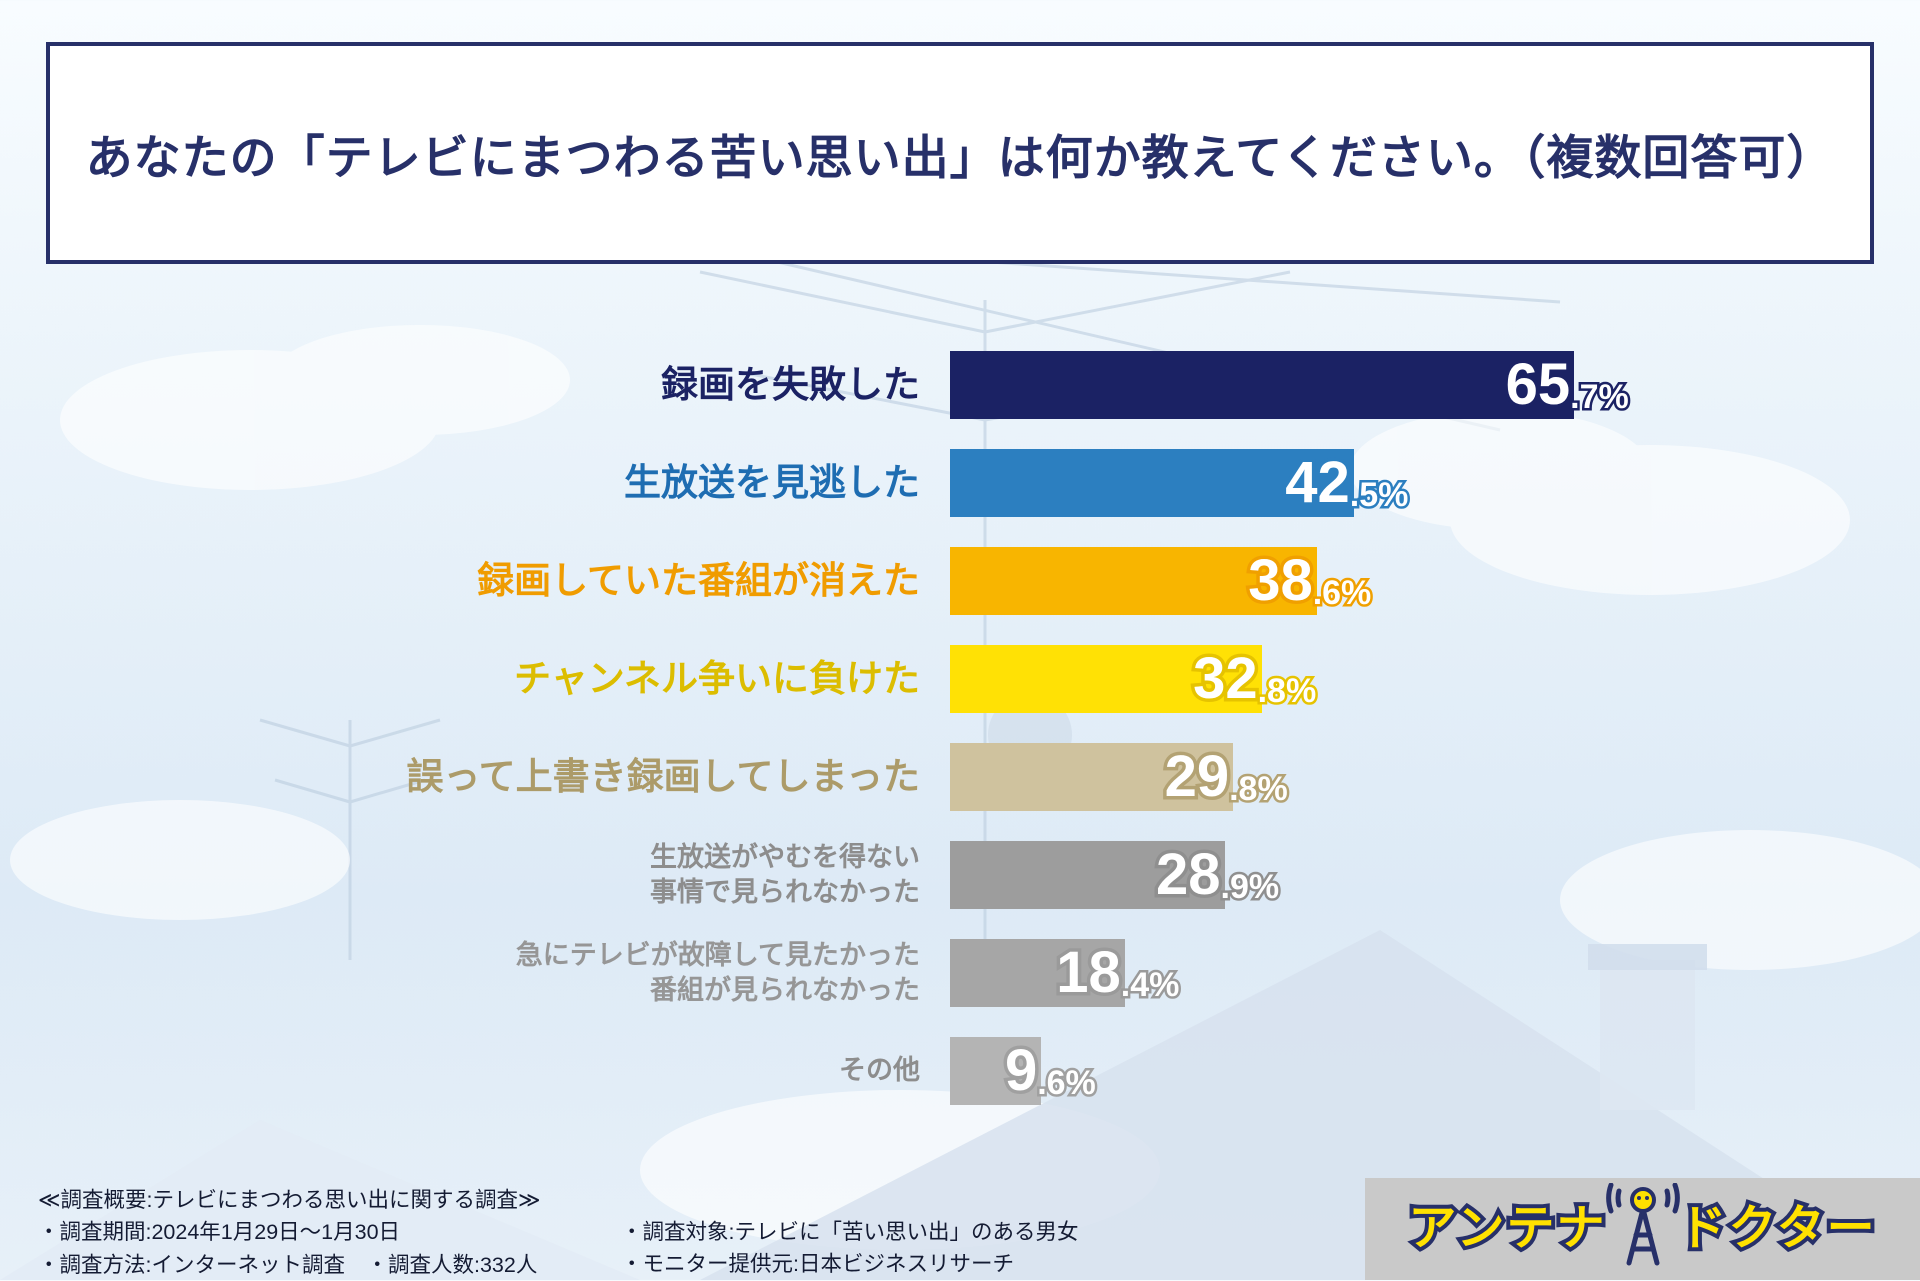 Image resolution: width=1920 pixels, height=1281 pixels. I want to click on bar-value-decimal: .4% .4%, so click(1150, 985).